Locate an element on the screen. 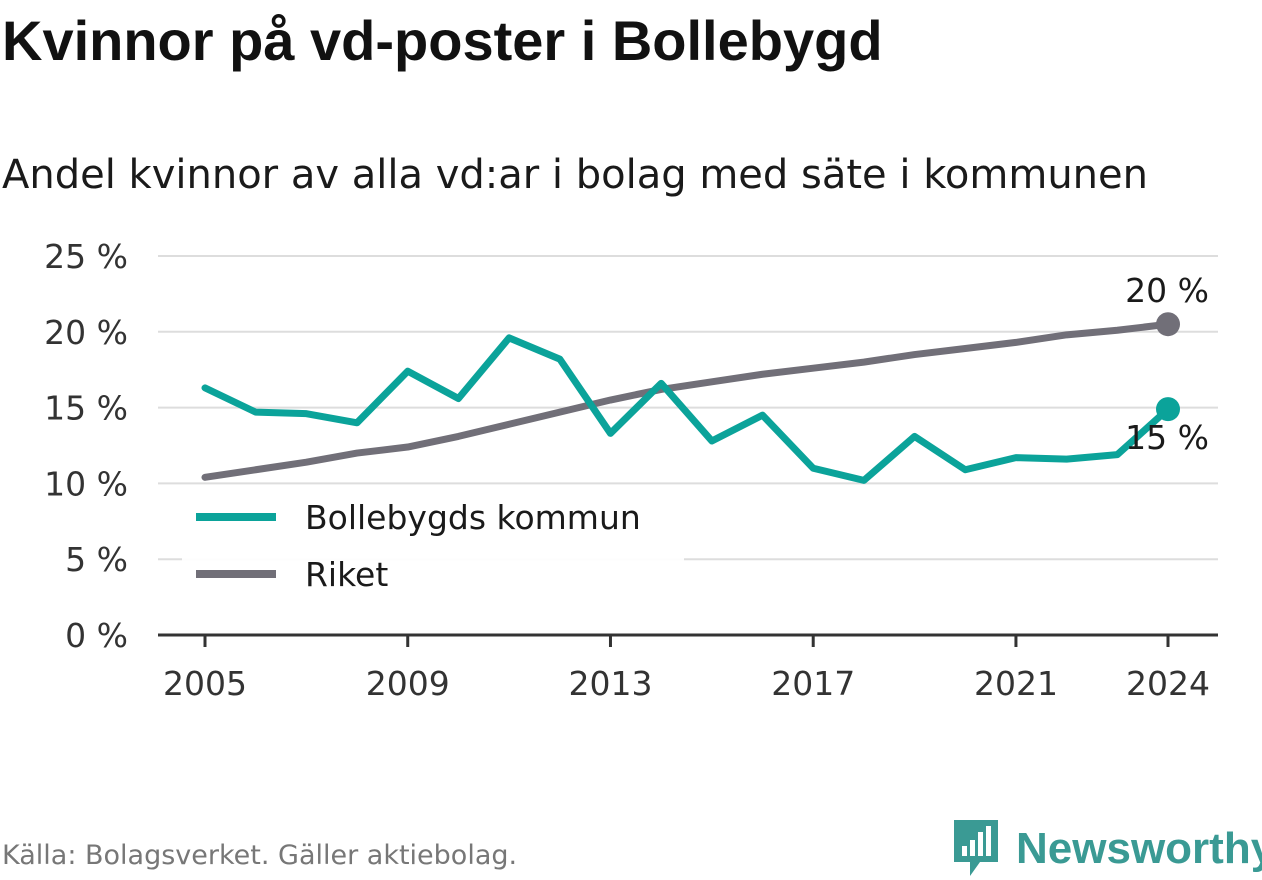 This screenshot has height=880, width=1262. legend-label: Bollebygds kommun is located at coordinates (473, 517).